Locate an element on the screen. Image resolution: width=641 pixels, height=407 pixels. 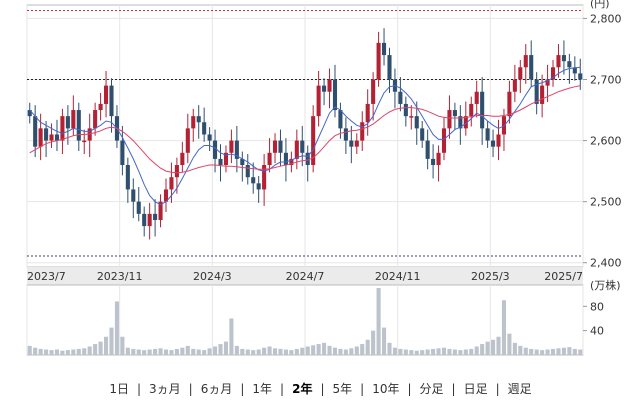
period-button: 日足 is located at coordinates (475, 389).